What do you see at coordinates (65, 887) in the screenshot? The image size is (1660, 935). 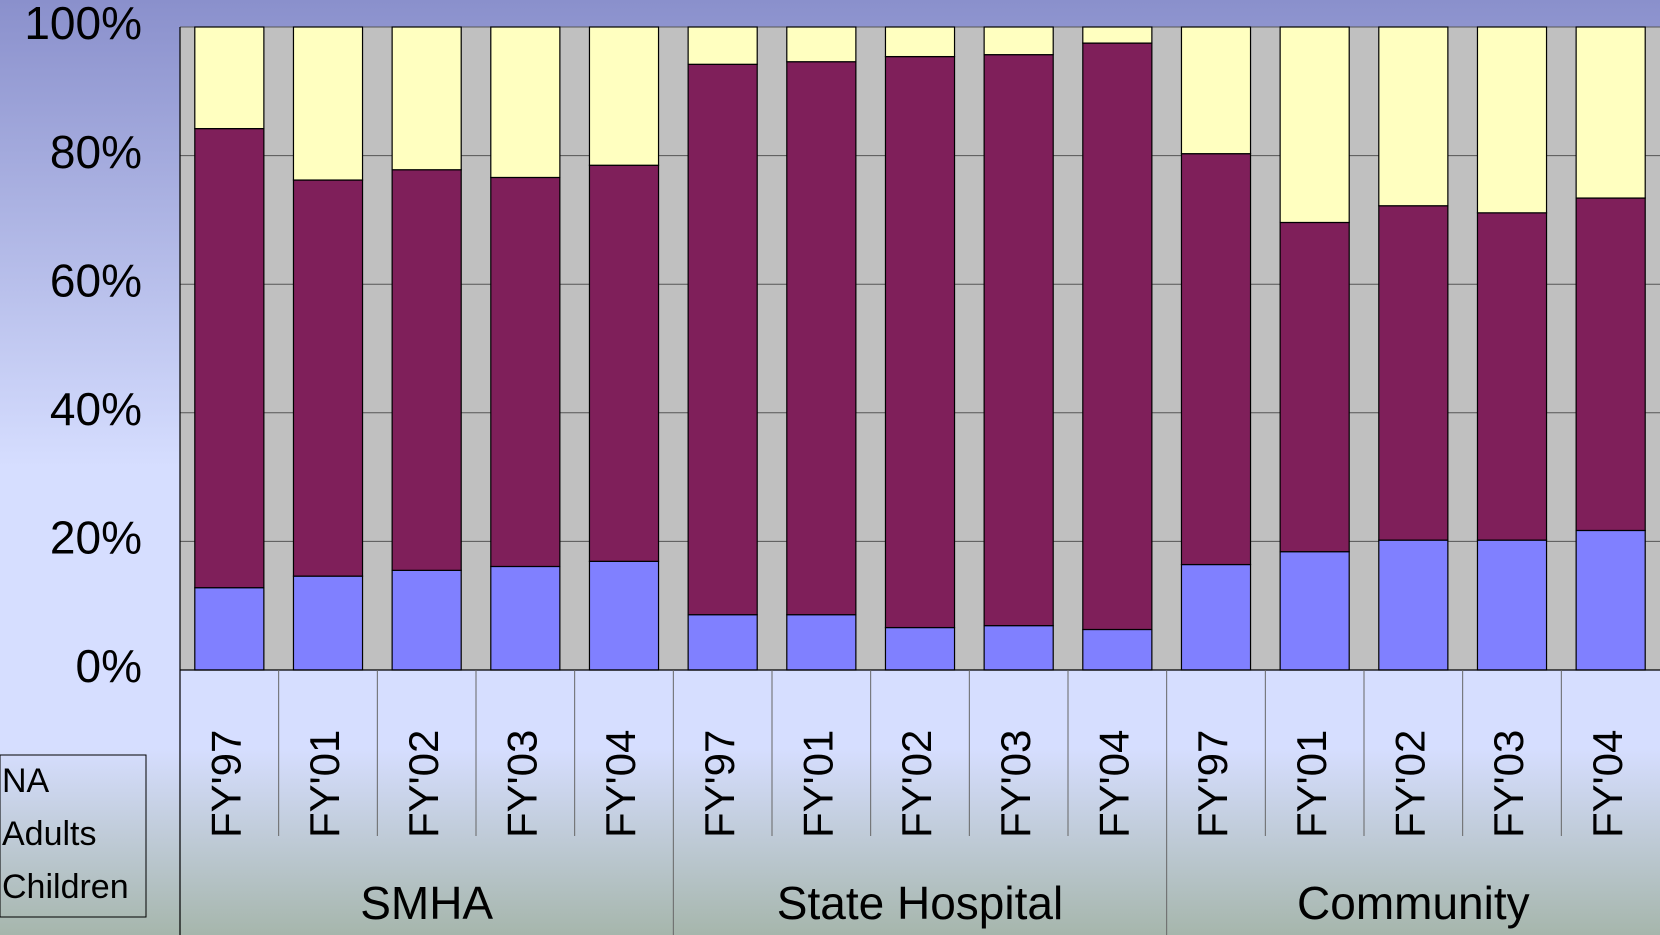 I see `legend-label: Children` at bounding box center [65, 887].